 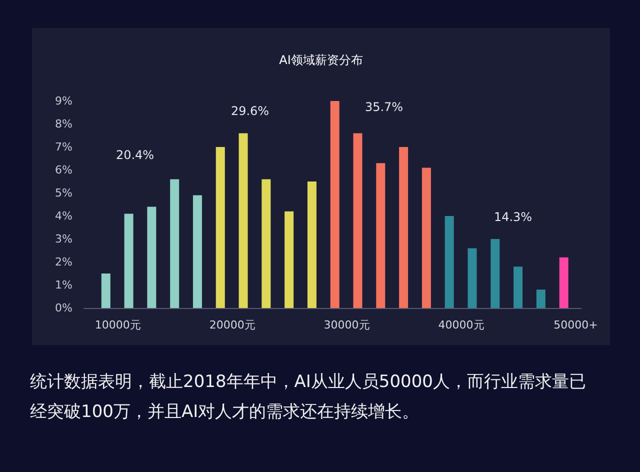 What do you see at coordinates (117, 325) in the screenshot?
I see `x-tick-label: 10000元` at bounding box center [117, 325].